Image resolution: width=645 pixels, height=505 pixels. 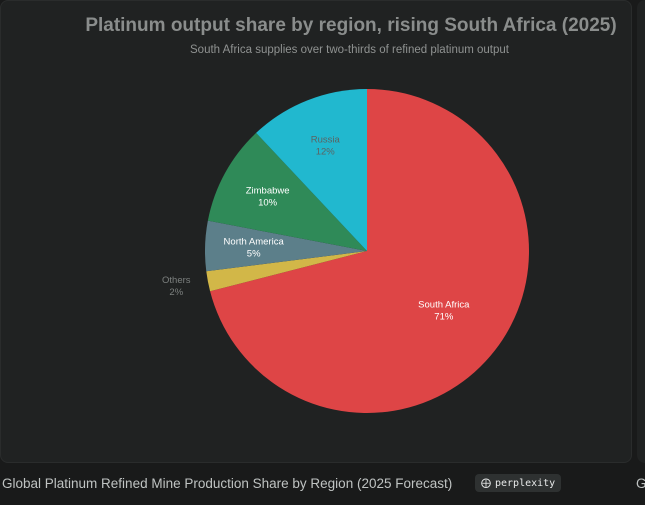 I want to click on next-caption-initial: G, so click(x=640, y=483).